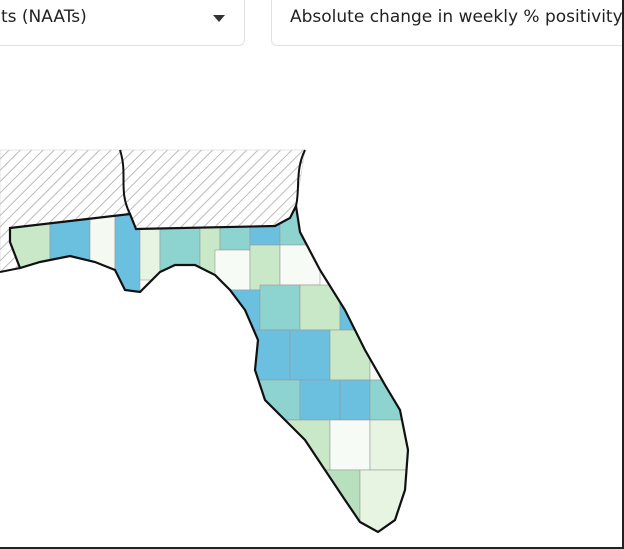 The image size is (624, 549). I want to click on caret, so click(219, 18).